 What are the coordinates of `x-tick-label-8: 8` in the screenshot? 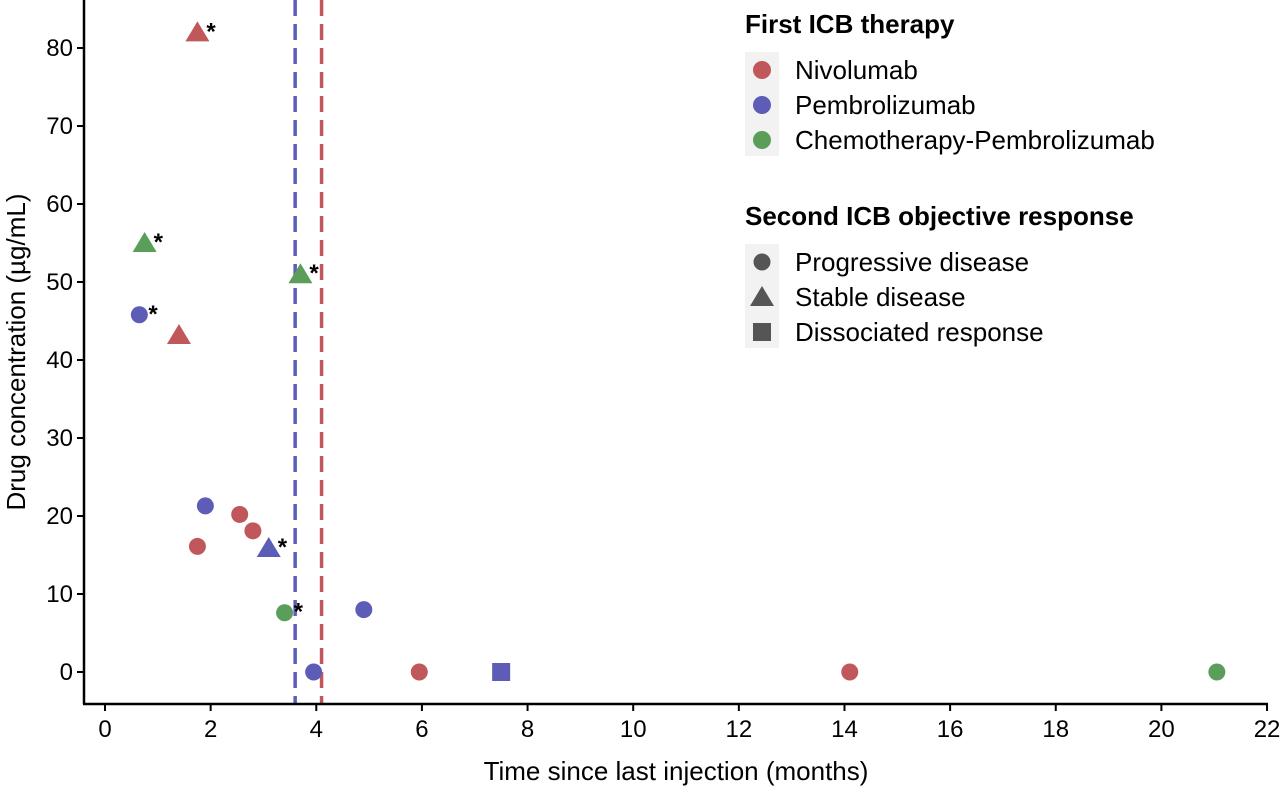 It's located at (527, 729).